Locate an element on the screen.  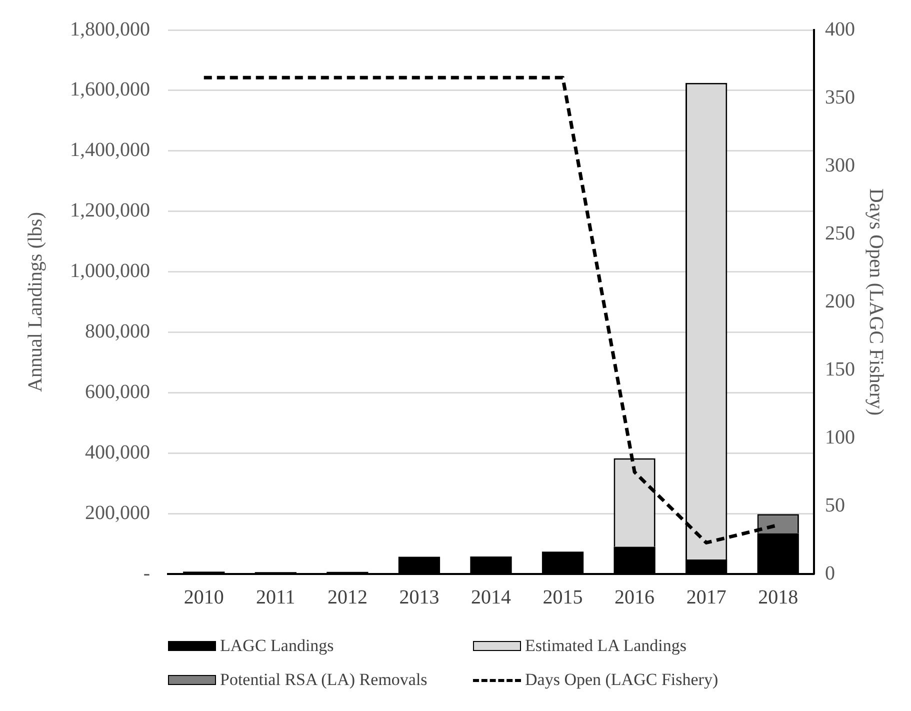
y2-axis-title: Days Open (LAGC Fishery) is located at coordinates (875, 302).